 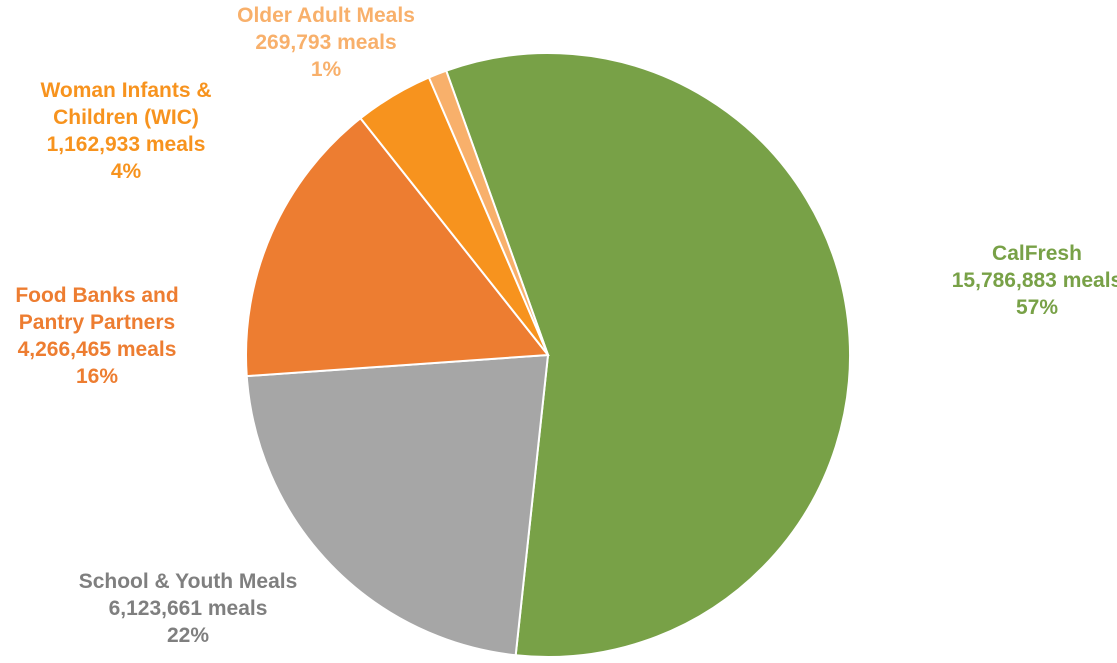 I want to click on pie-slice-older-adult-meals, so click(x=488, y=212).